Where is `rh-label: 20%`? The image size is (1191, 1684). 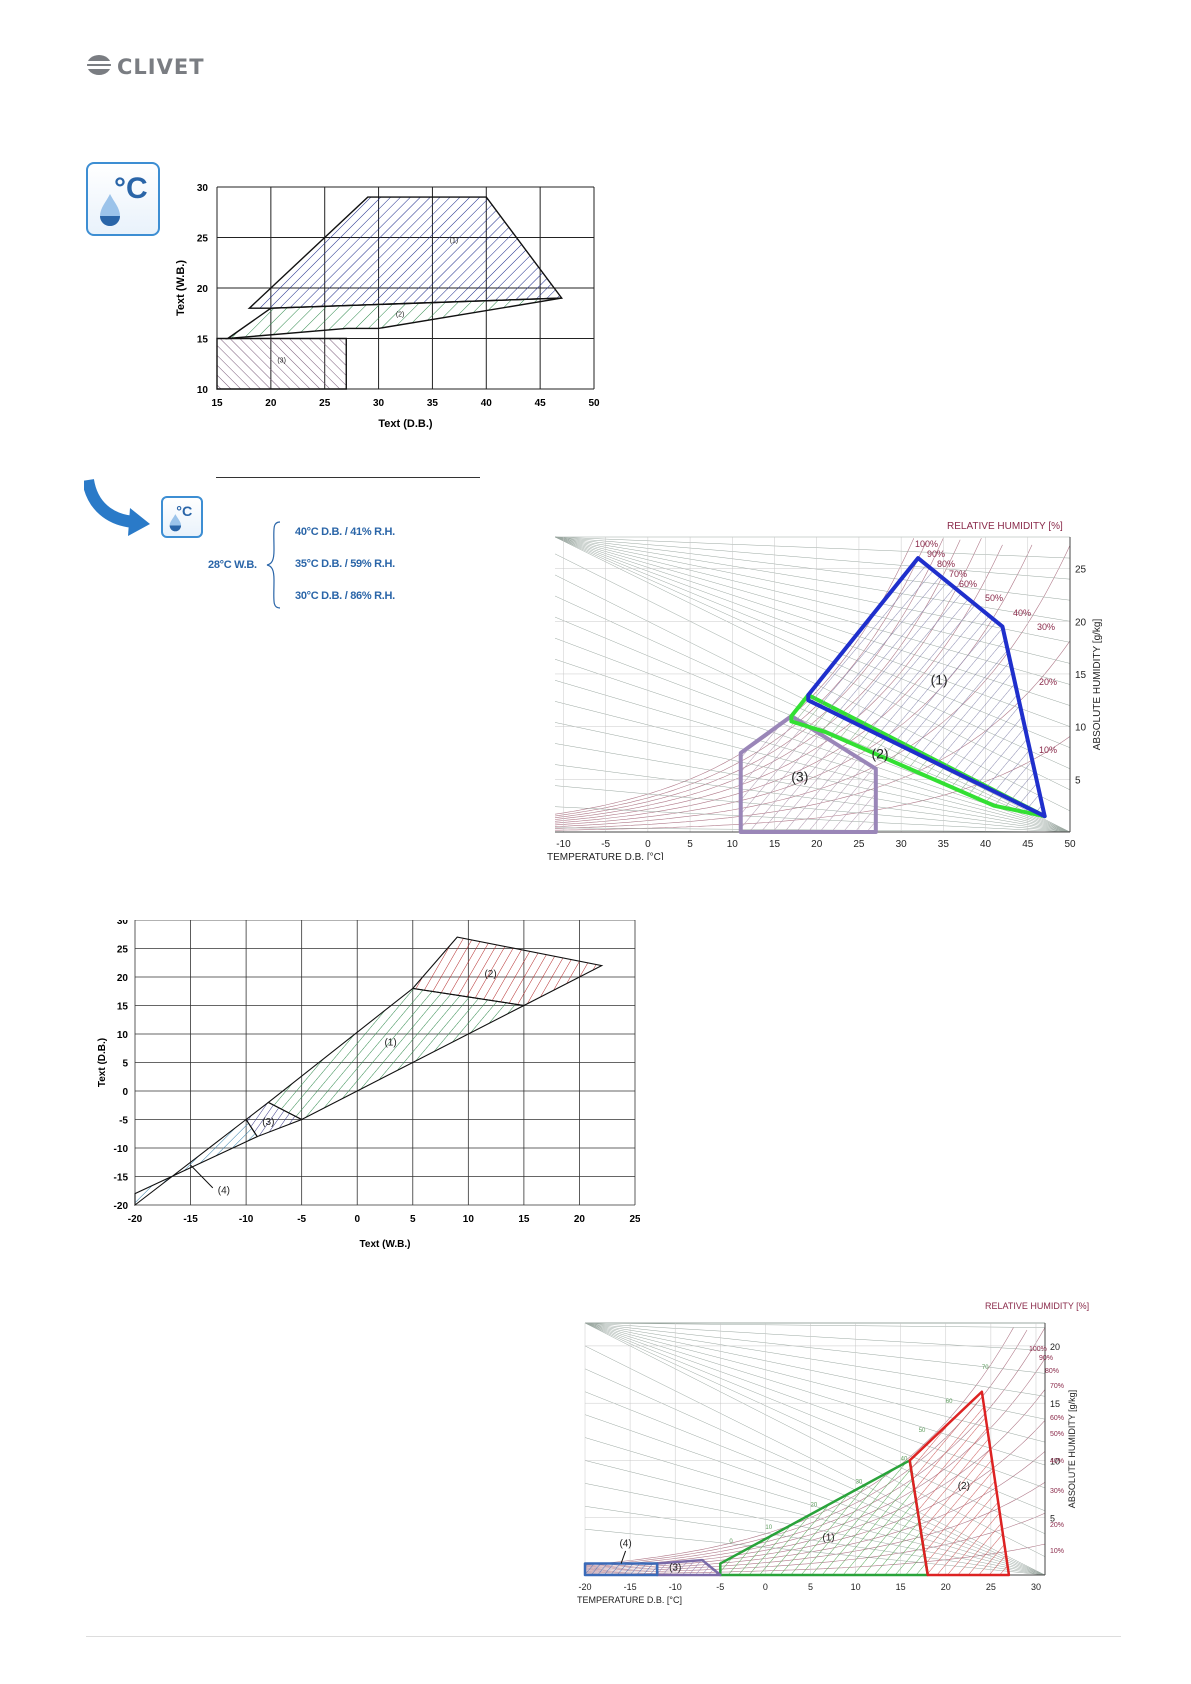
rh-label: 20% is located at coordinates (1048, 682).